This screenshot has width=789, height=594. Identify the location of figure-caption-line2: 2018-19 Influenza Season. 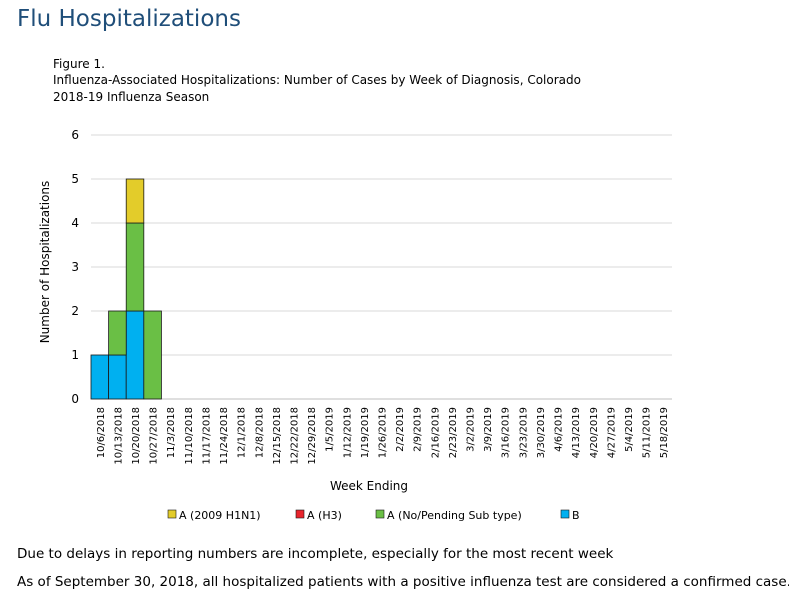
(131, 97).